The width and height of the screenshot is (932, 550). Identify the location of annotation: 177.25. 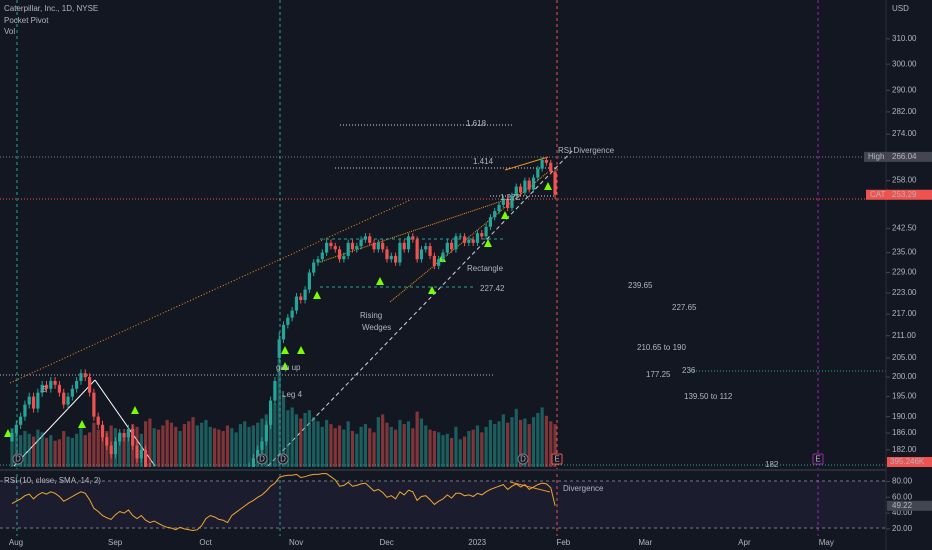
(658, 374).